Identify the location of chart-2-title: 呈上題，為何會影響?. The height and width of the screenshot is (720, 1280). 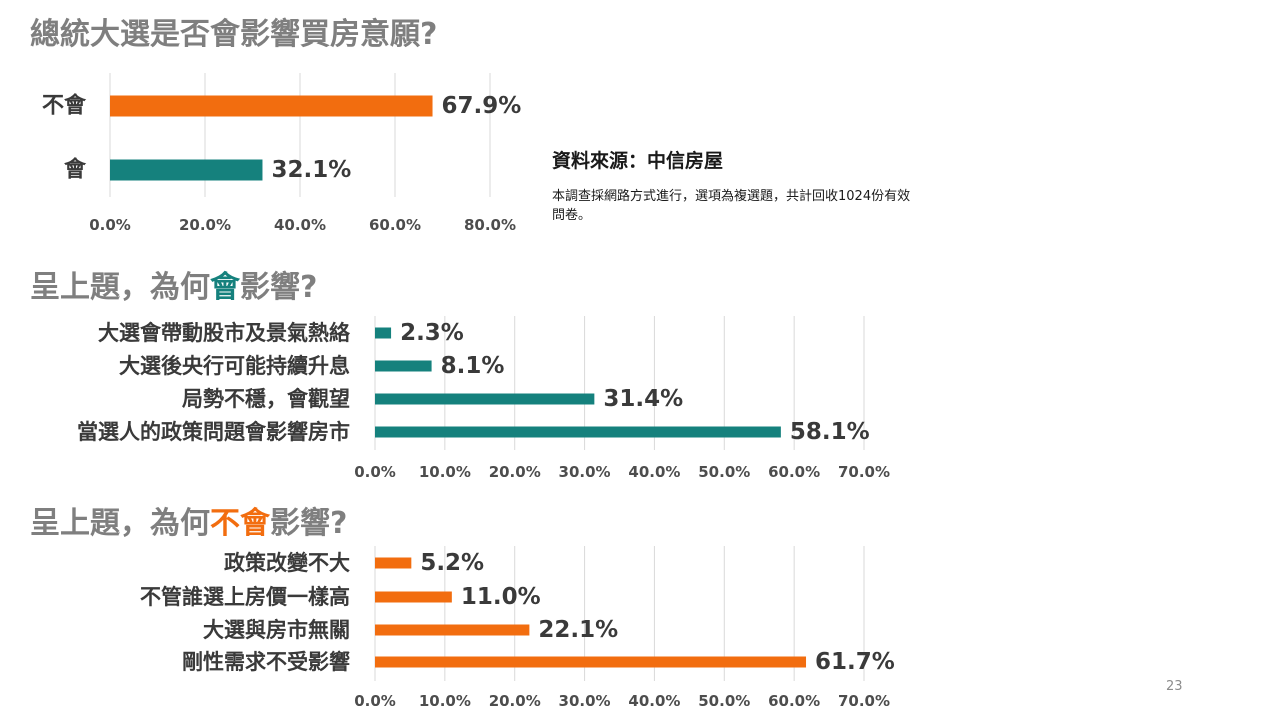
(173, 288).